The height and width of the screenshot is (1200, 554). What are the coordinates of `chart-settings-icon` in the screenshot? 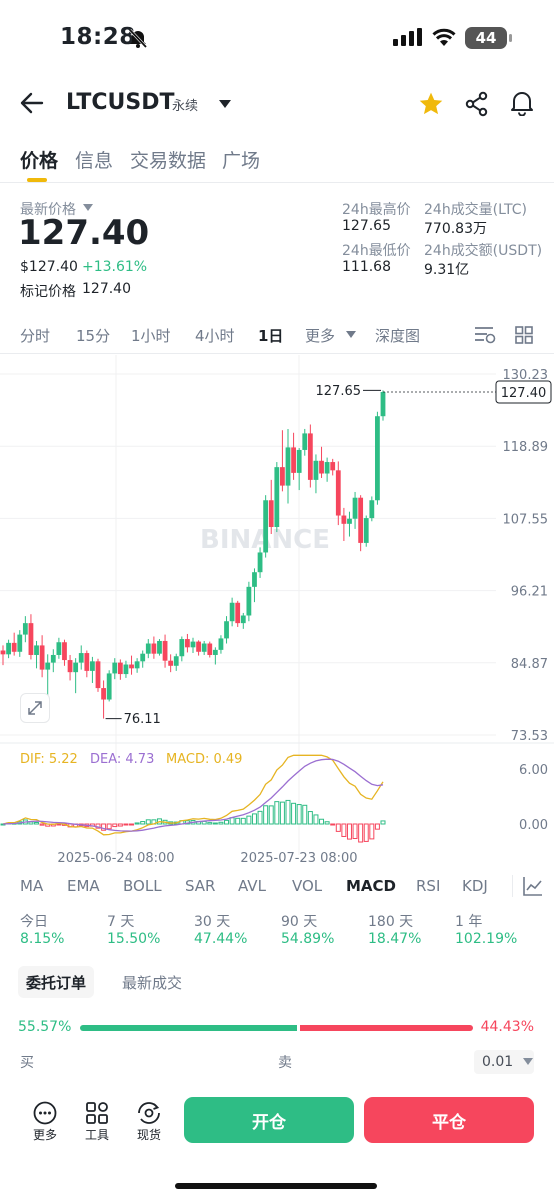 It's located at (485, 335).